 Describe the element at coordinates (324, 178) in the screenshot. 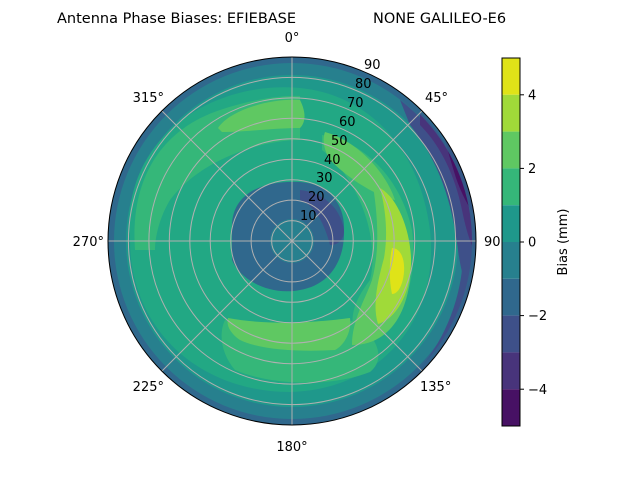

I see `svg-text: 30` at that location.